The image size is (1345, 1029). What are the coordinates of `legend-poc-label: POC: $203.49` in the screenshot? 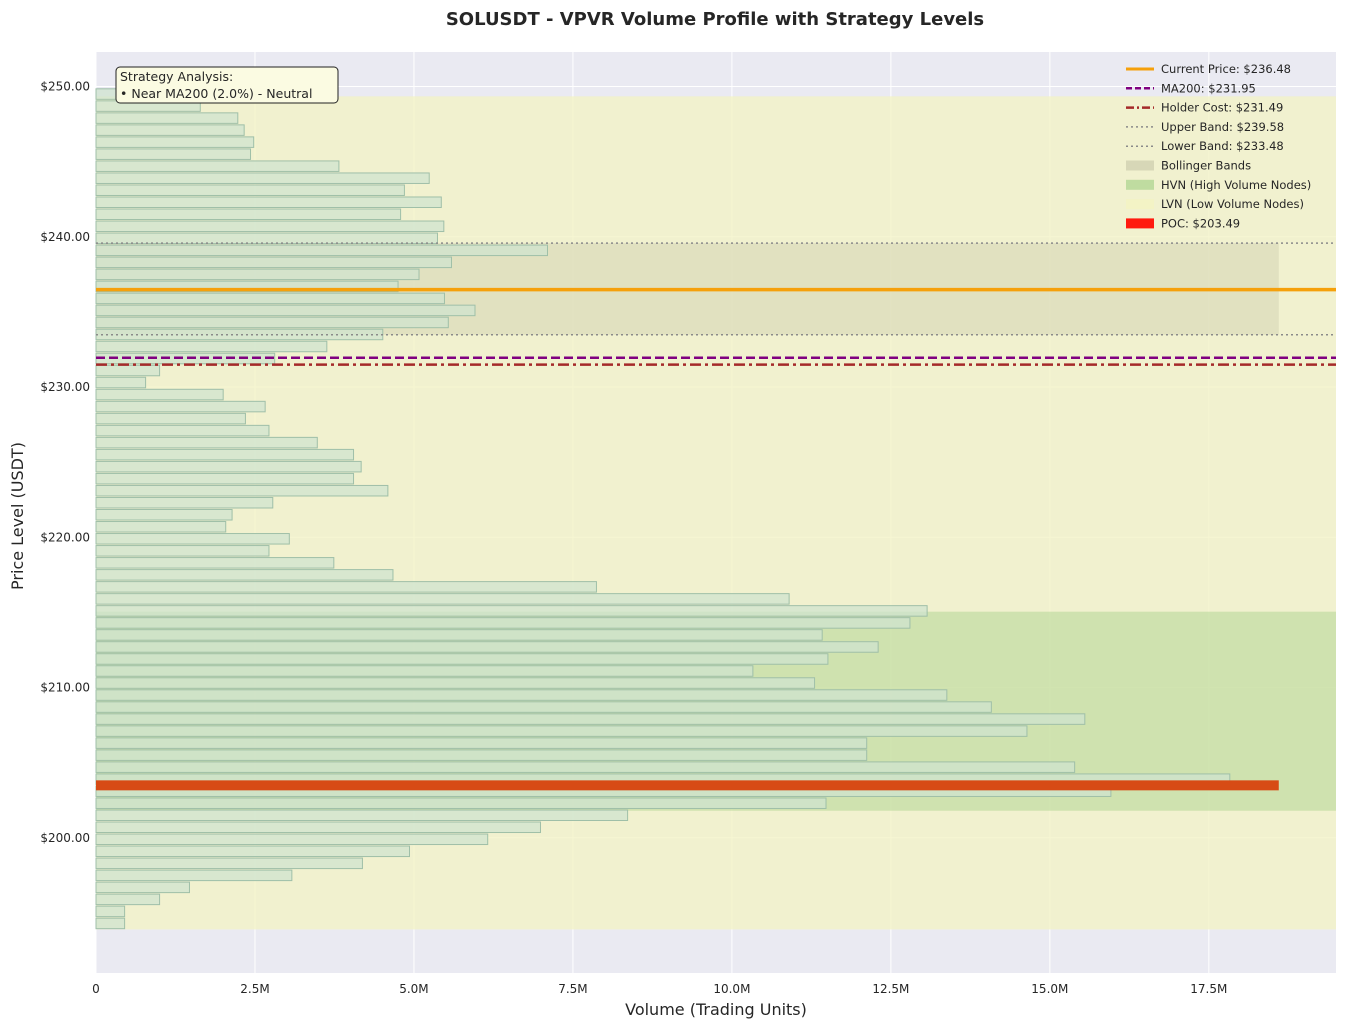 It's located at (1200, 223).